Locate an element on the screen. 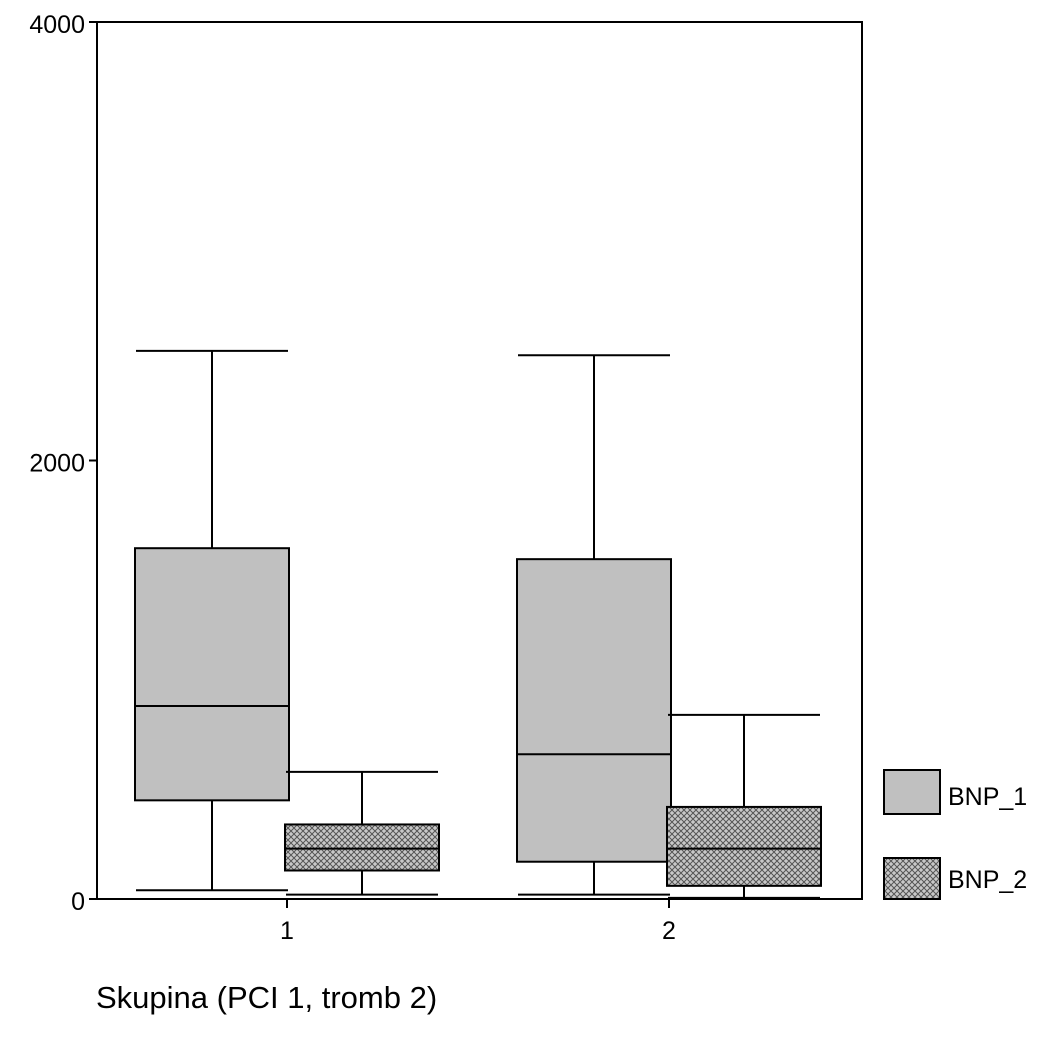 This screenshot has width=1054, height=1057. y-tick-label: 0 is located at coordinates (78, 902).